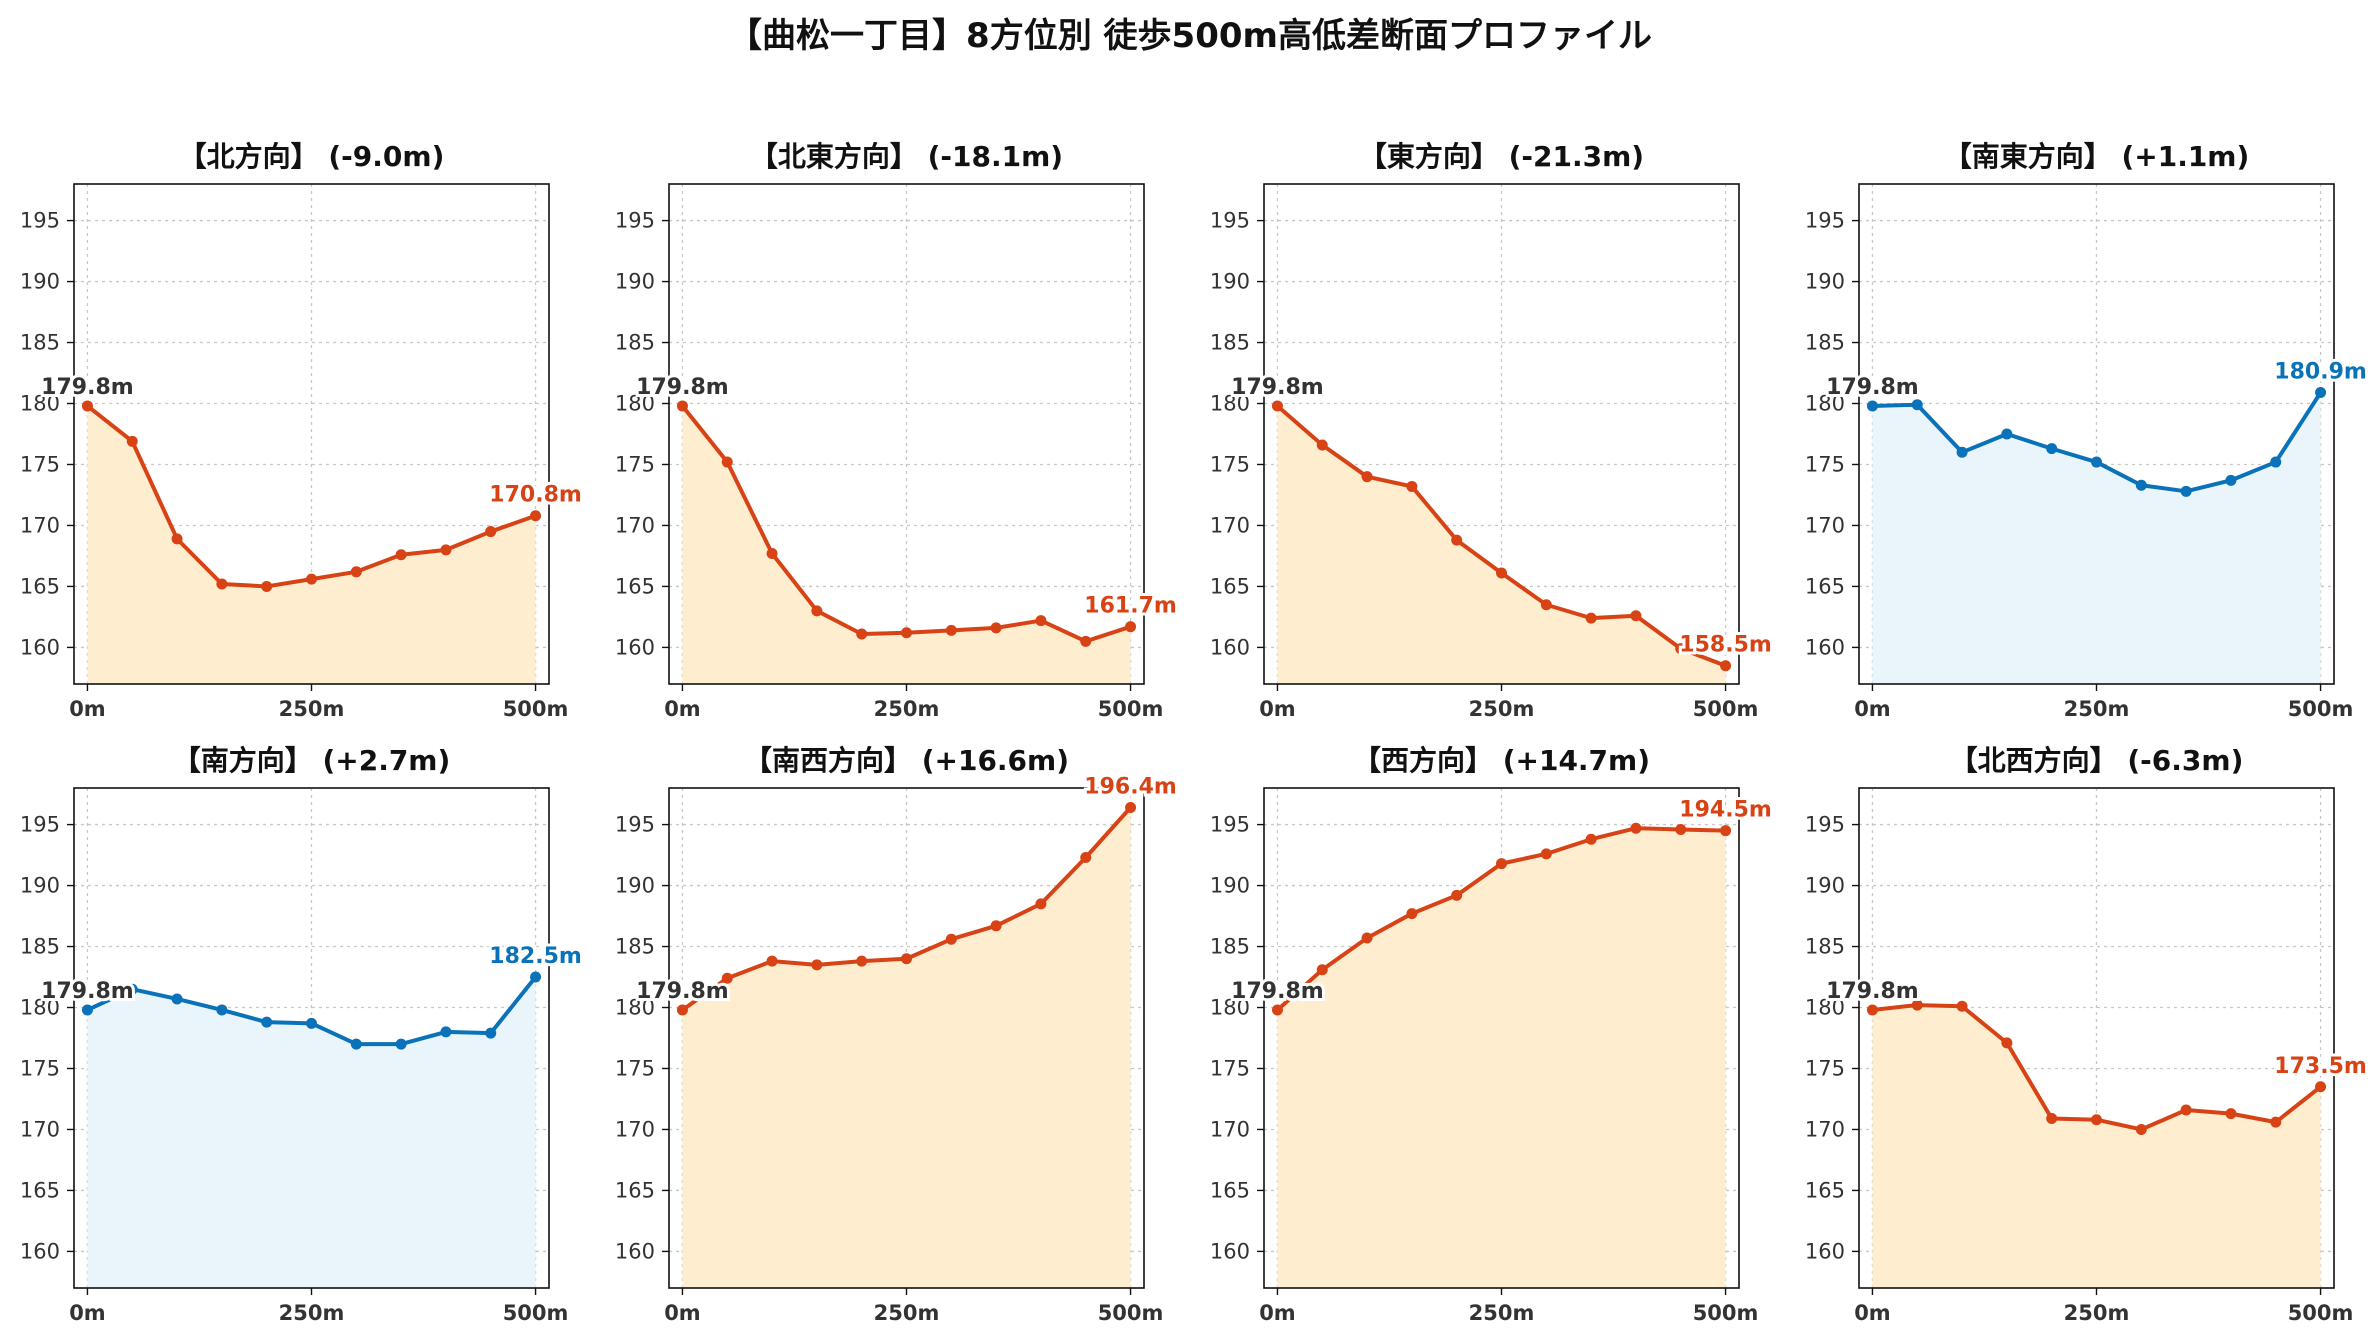 The image size is (2380, 1340). What do you see at coordinates (907, 709) in the screenshot?
I see `x-tick-label: 250m` at bounding box center [907, 709].